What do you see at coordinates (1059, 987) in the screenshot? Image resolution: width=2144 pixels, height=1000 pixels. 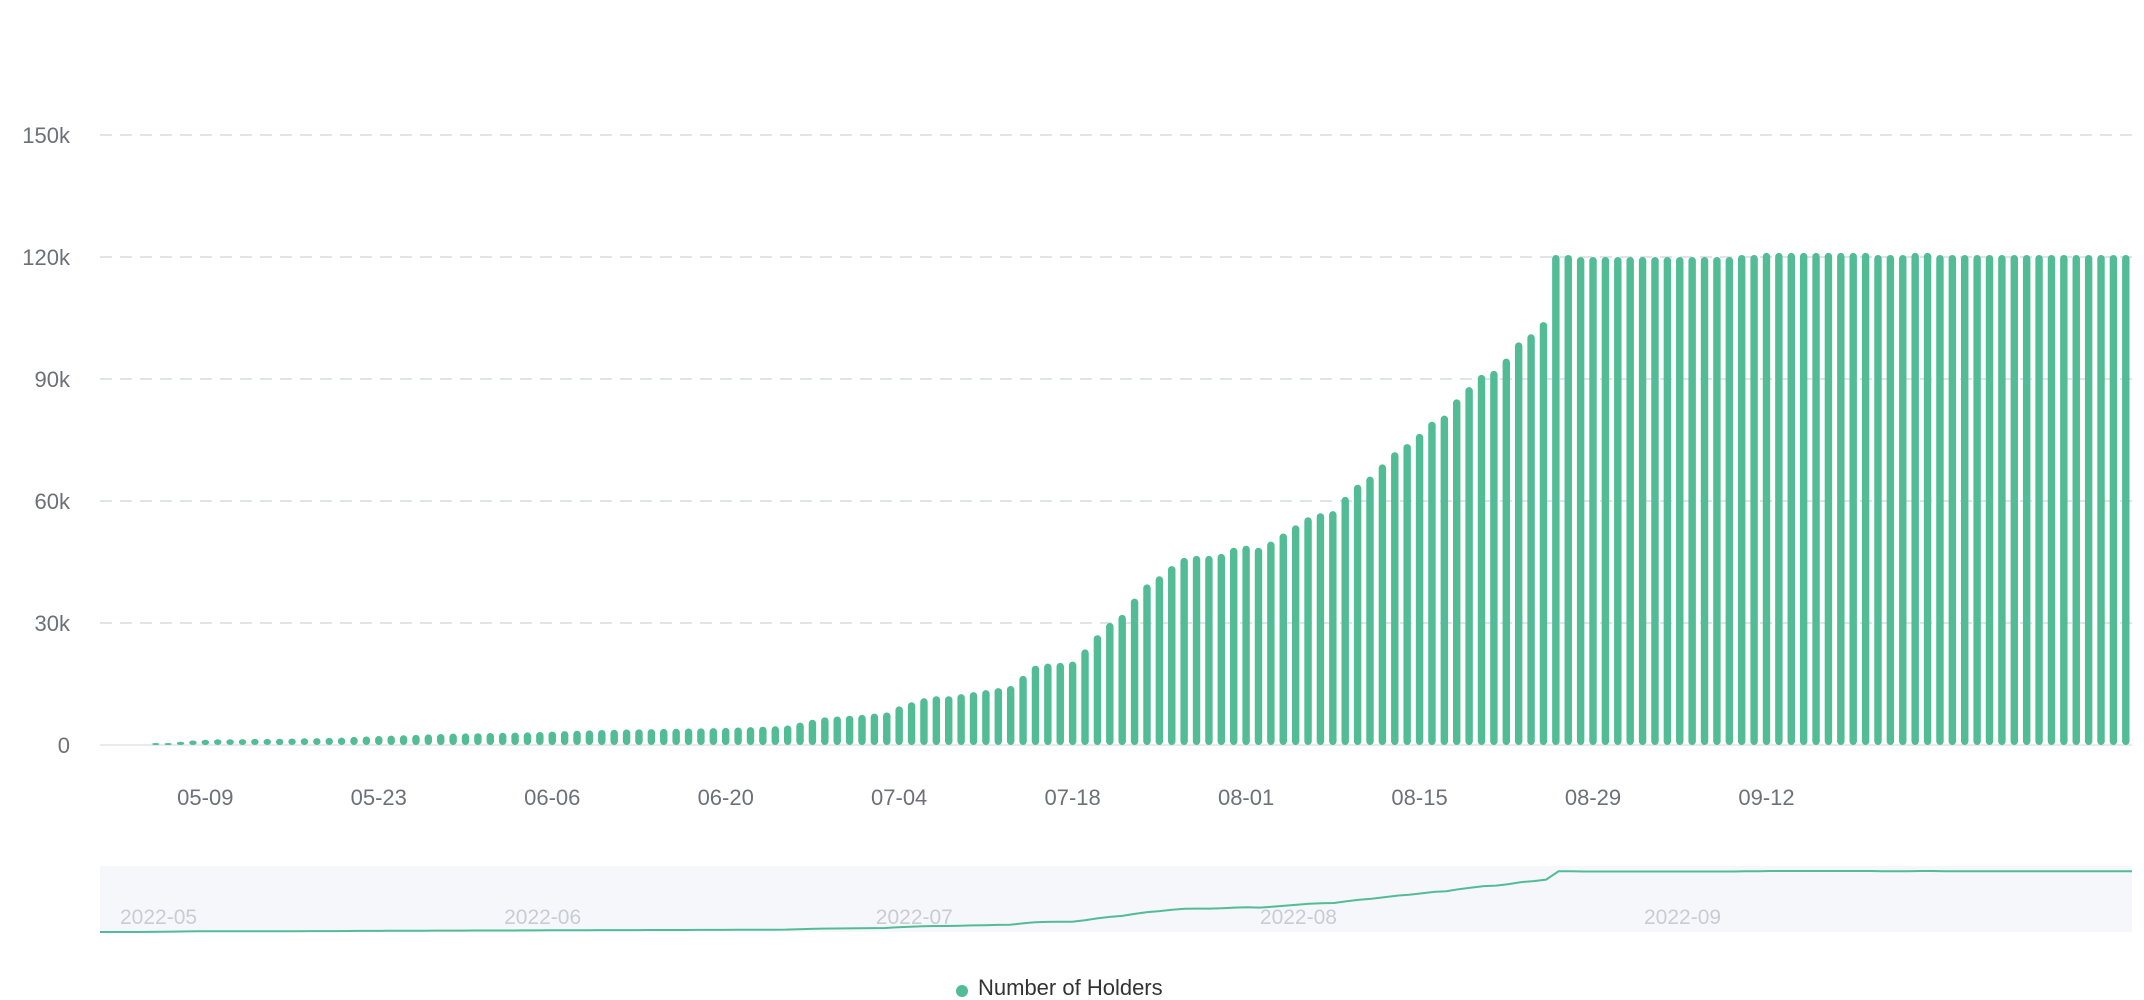 I see `legend: Number of Holders` at bounding box center [1059, 987].